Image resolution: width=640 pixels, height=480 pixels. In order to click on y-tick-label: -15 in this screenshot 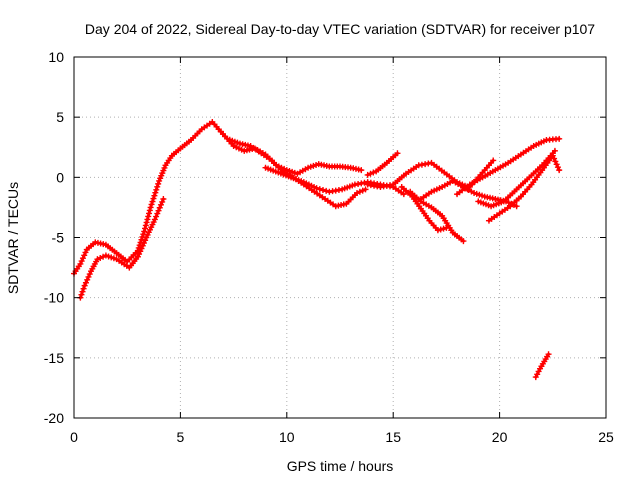, I will do `click(54, 358)`.